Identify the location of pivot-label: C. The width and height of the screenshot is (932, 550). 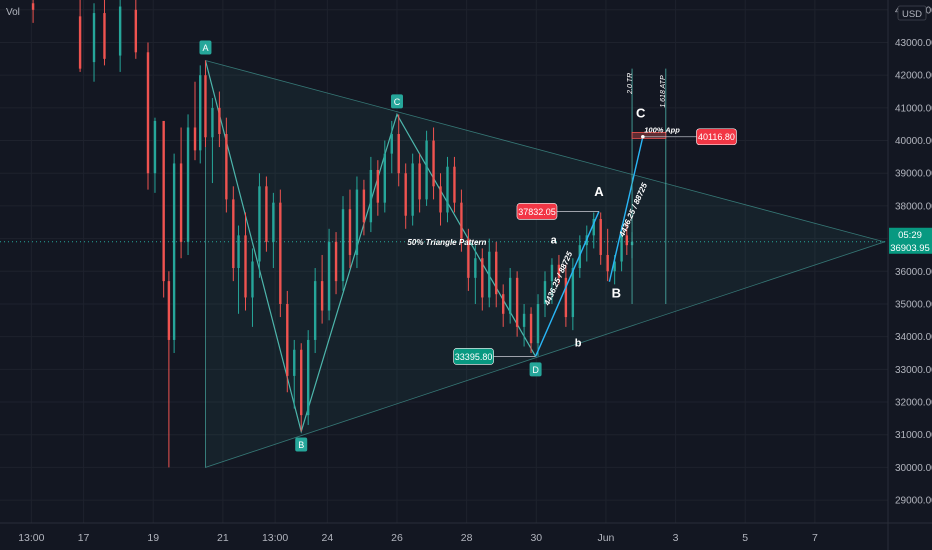
(397, 102).